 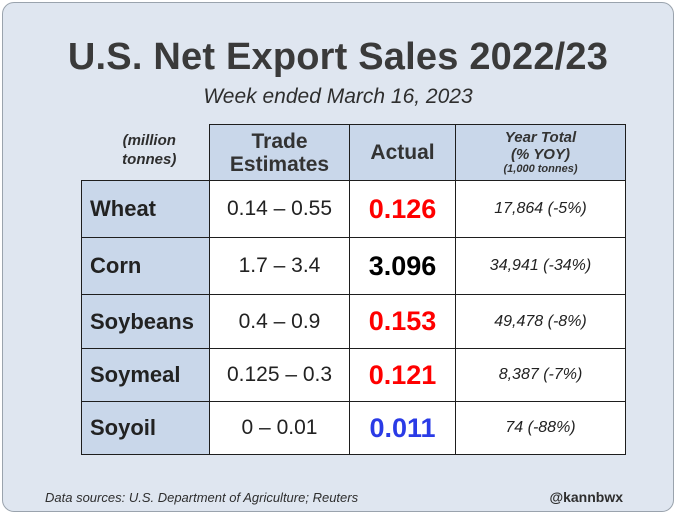 I want to click on trade-estimate-cell: 0.4 – 0.9, so click(x=279, y=321).